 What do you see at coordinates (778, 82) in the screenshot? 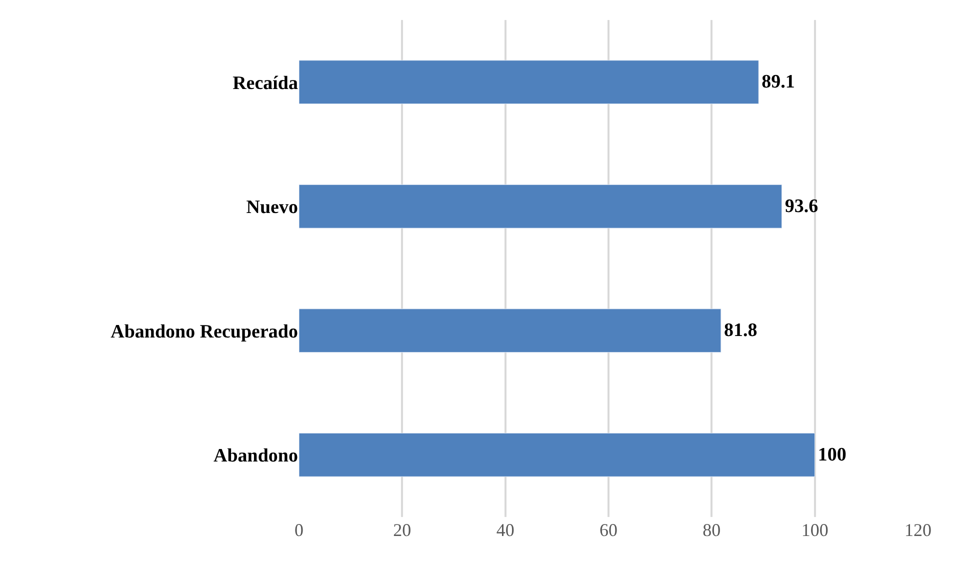
I see `data-label: 89.1` at bounding box center [778, 82].